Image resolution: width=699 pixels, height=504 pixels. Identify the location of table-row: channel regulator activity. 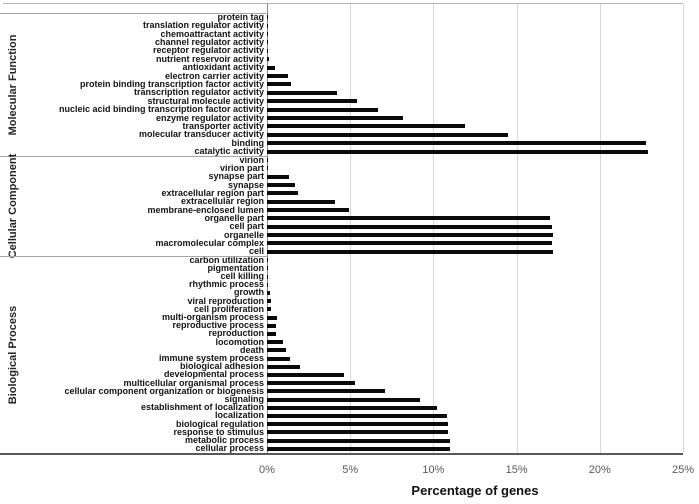
(341, 41).